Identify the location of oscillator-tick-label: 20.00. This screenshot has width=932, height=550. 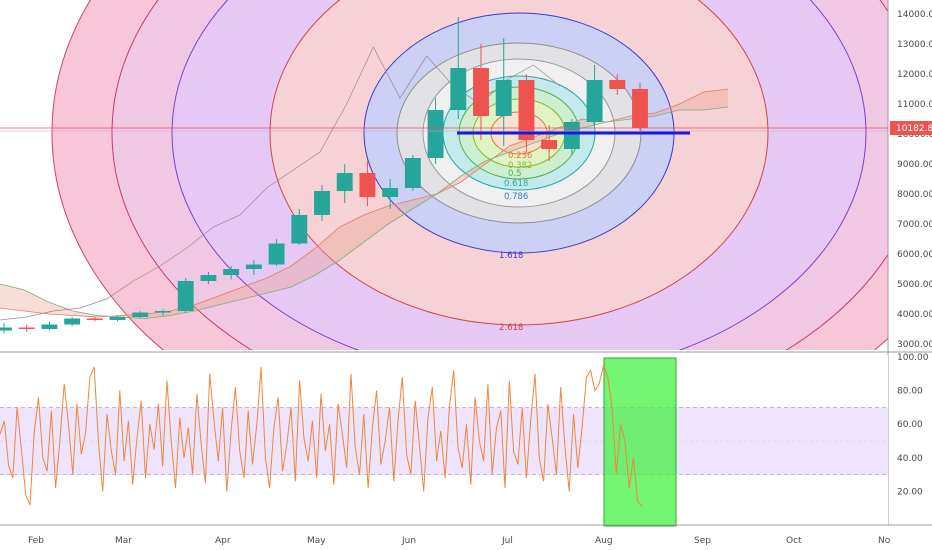
(910, 492).